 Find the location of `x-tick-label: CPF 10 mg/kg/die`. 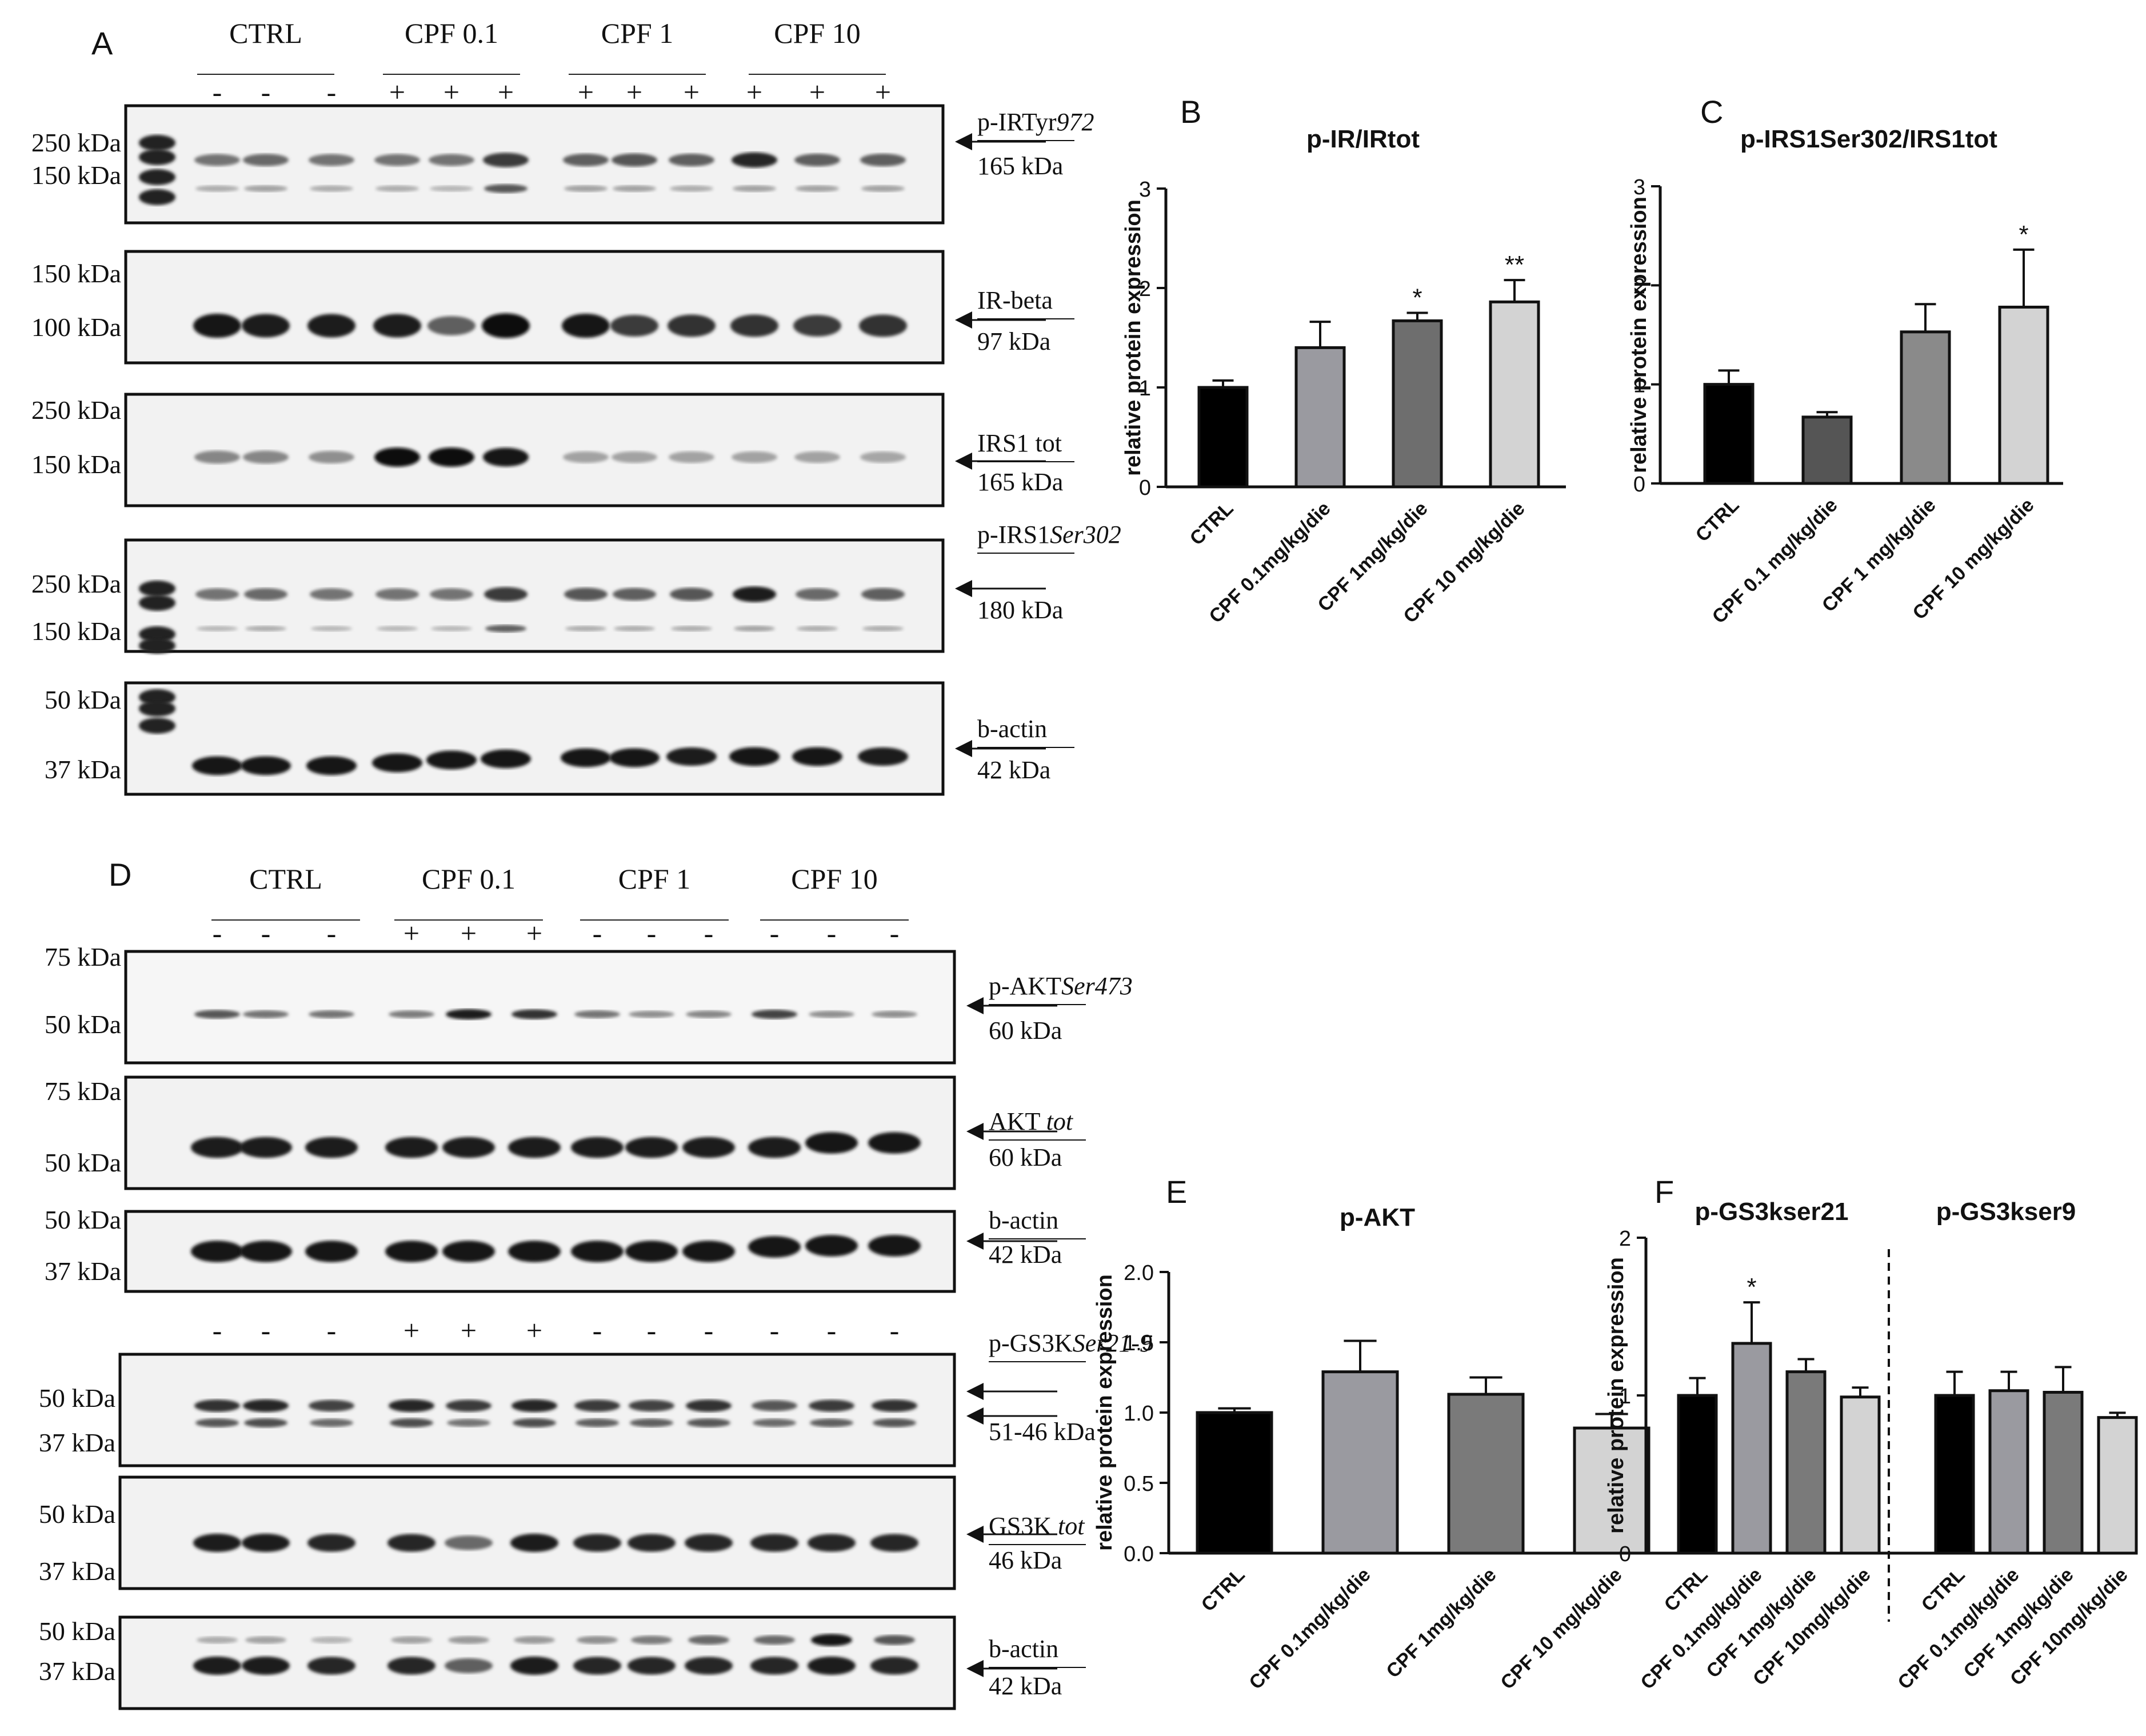

x-tick-label: CPF 10 mg/kg/die is located at coordinates (1561, 1629).